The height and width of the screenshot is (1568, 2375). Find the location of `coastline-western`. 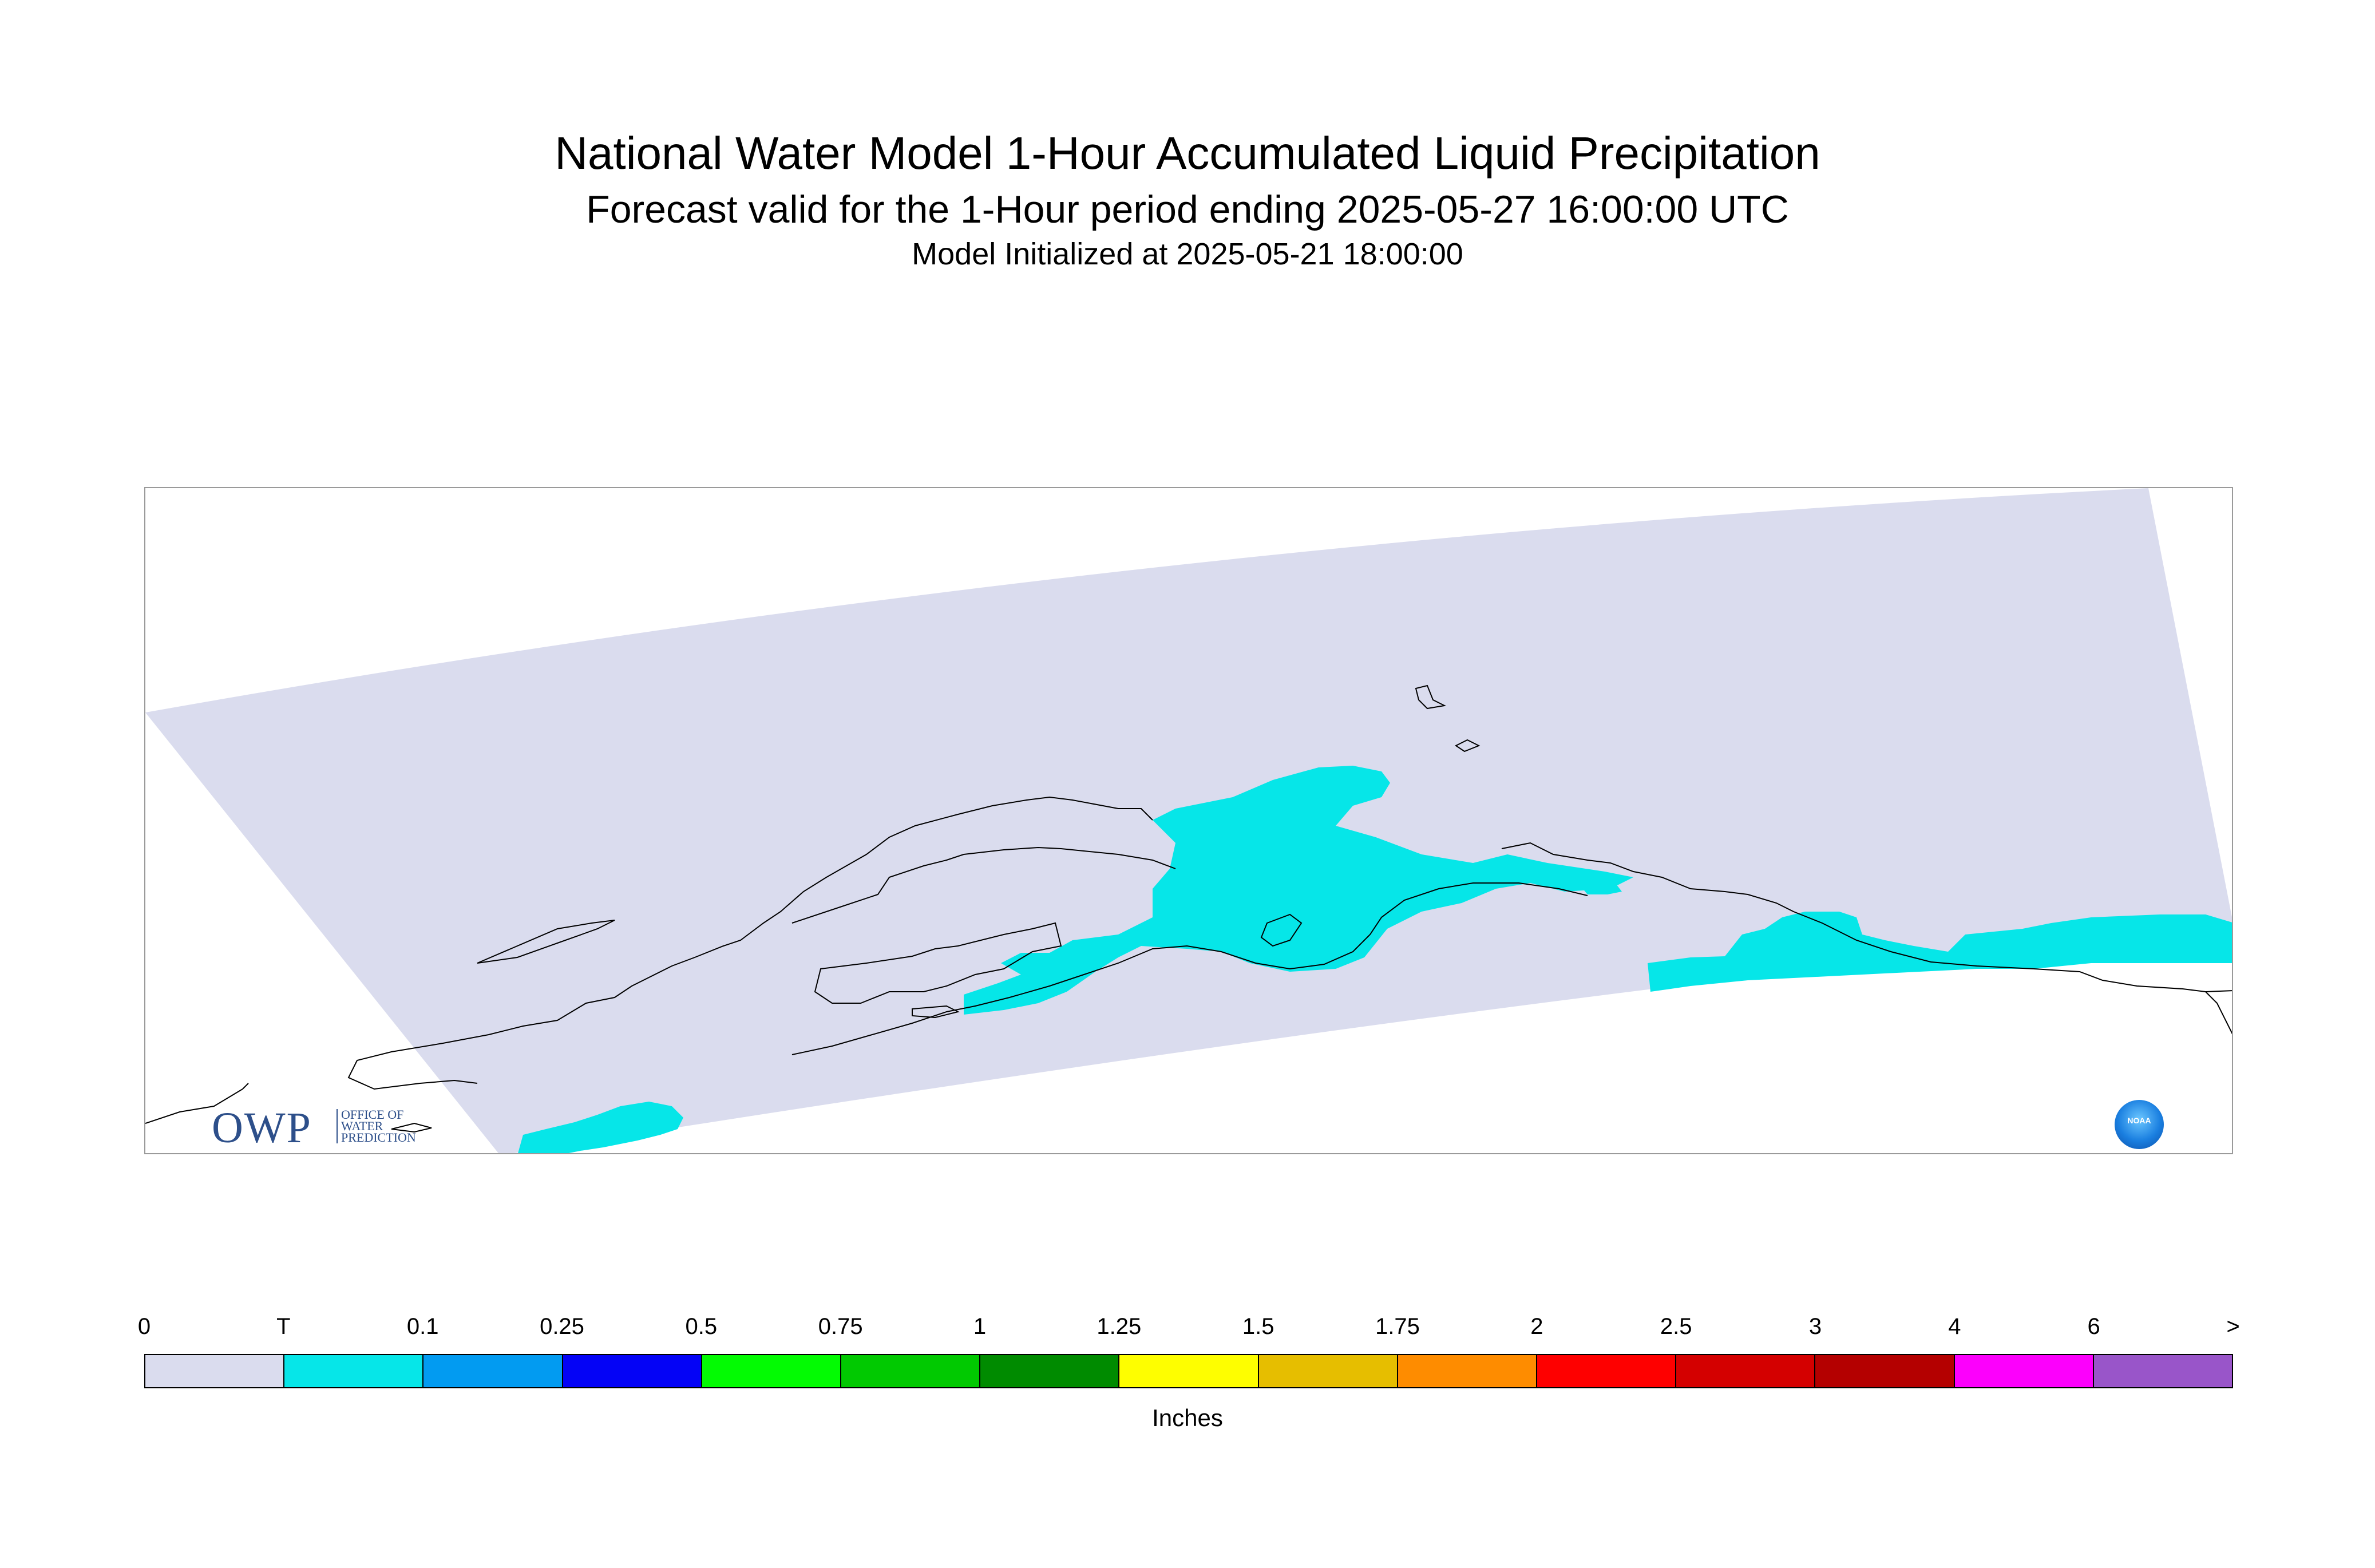

coastline-western is located at coordinates (750, 943).